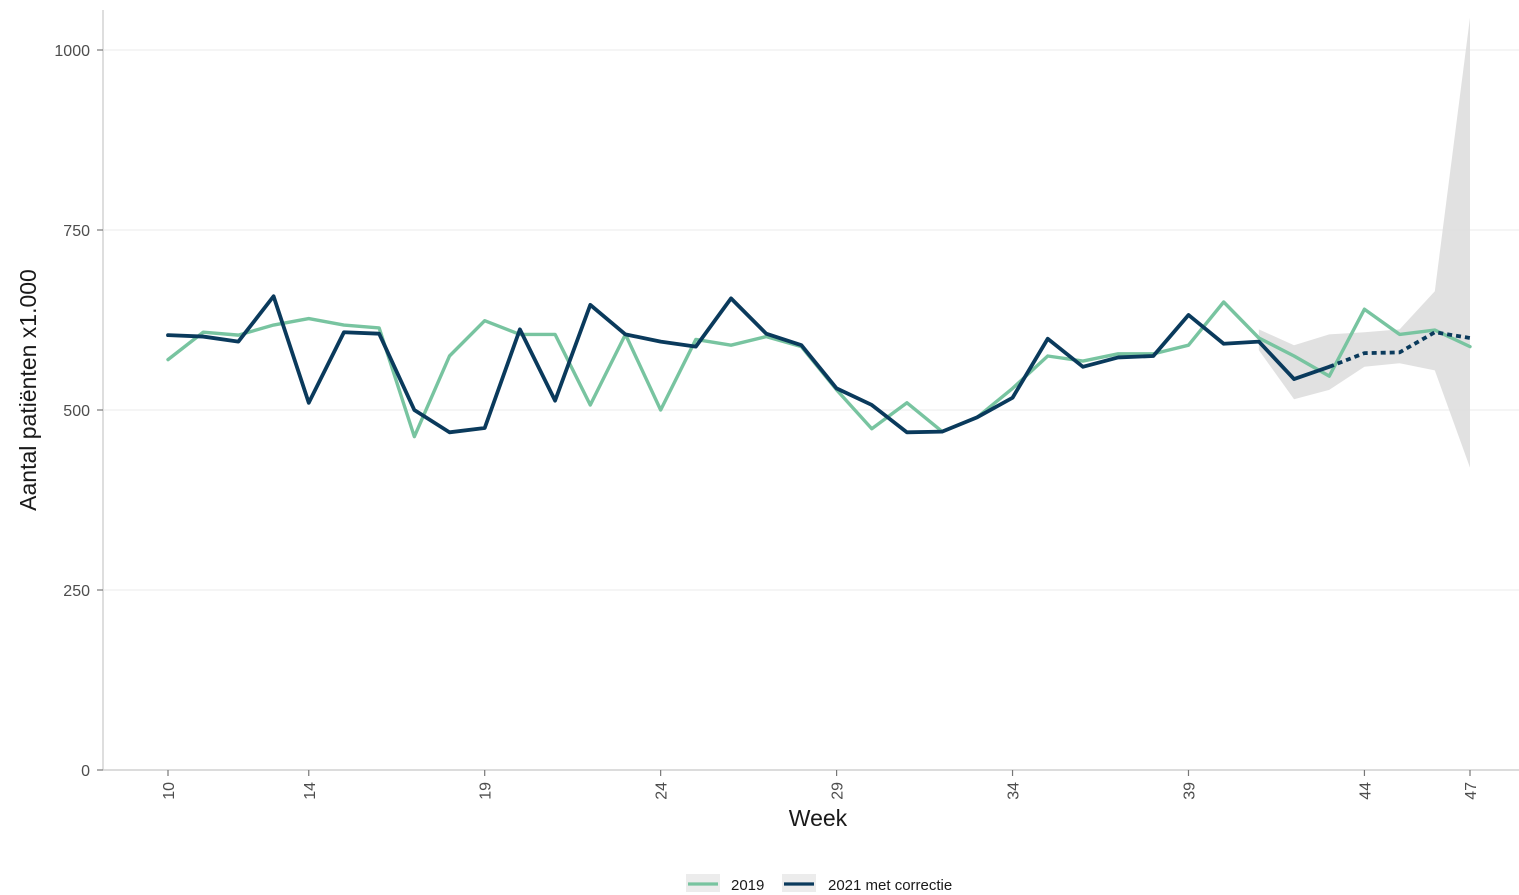 The image size is (1519, 895). I want to click on x-tick-label-44: 44, so click(1365, 791).